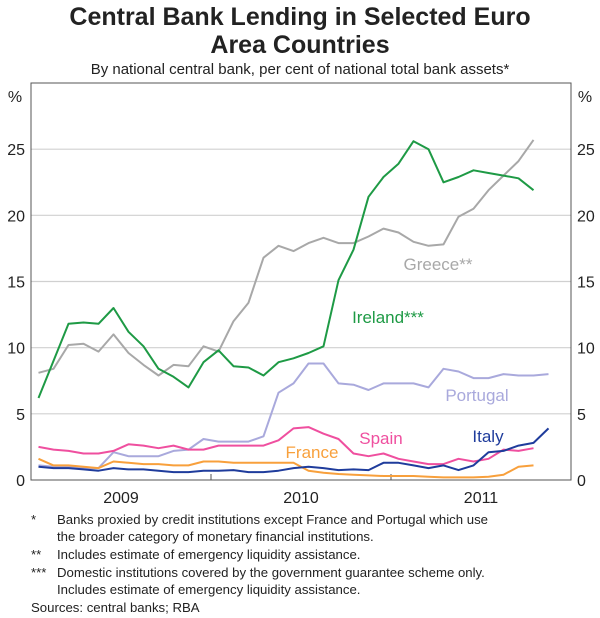 Image resolution: width=600 pixels, height=618 pixels. I want to click on series-label-italy: Italy, so click(488, 436).